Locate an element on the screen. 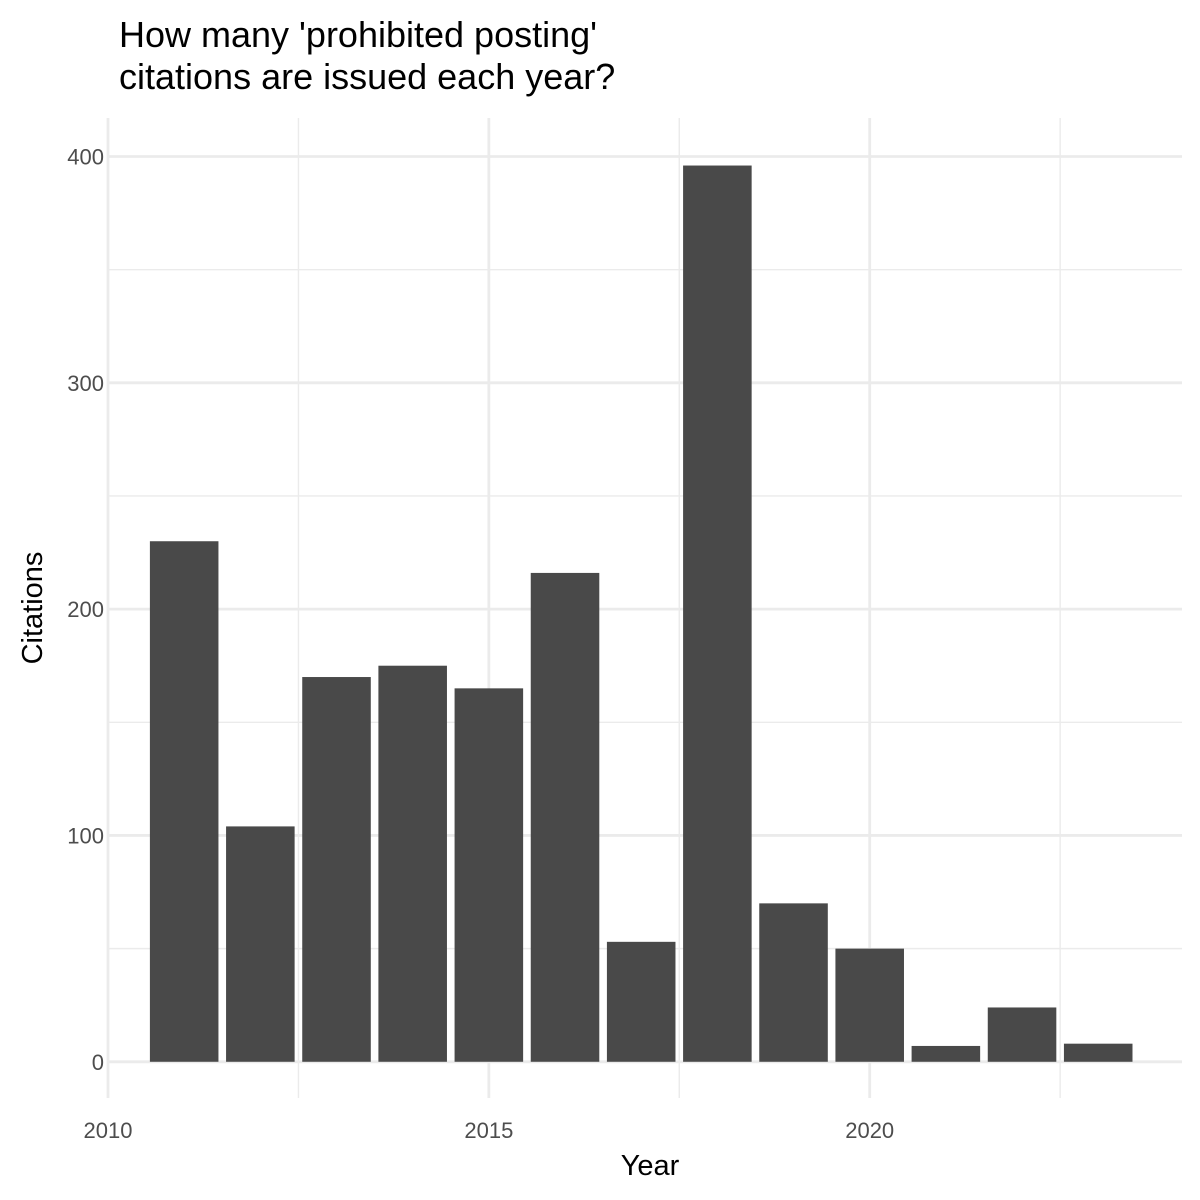 The image size is (1200, 1200). y-tick-label: 200 is located at coordinates (85, 609).